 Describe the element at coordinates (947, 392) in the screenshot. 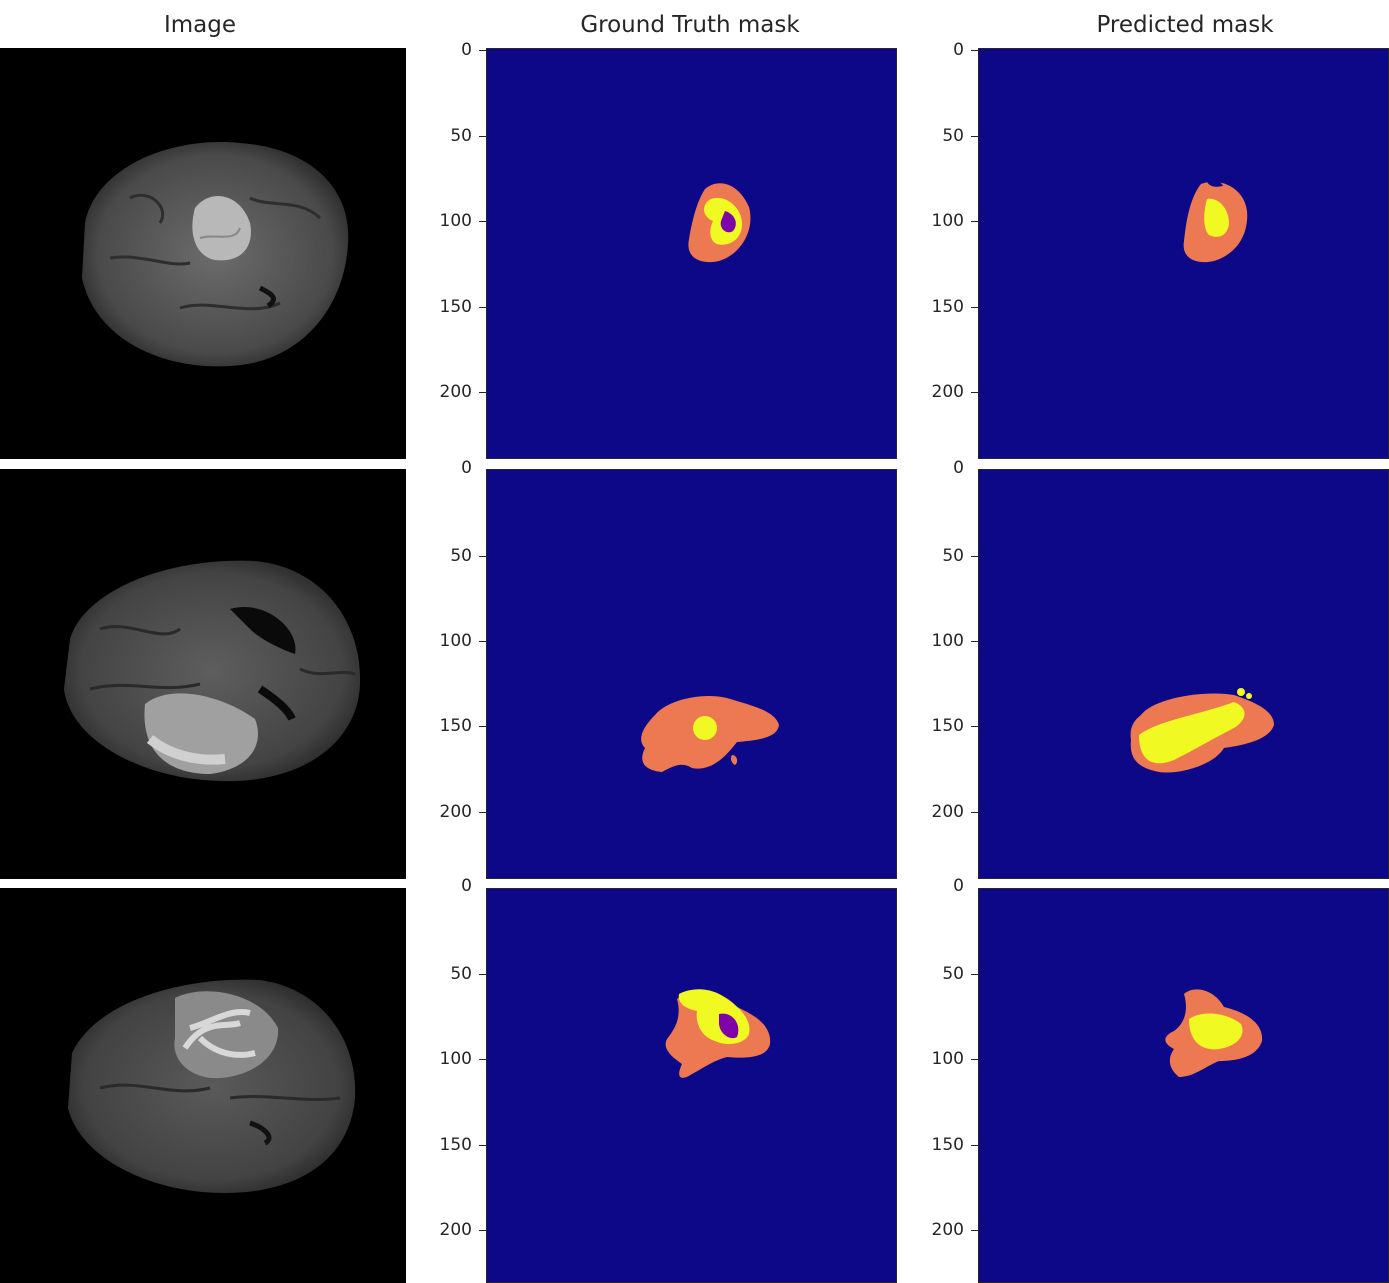

I see `pred-row1-tick-200: 200` at that location.